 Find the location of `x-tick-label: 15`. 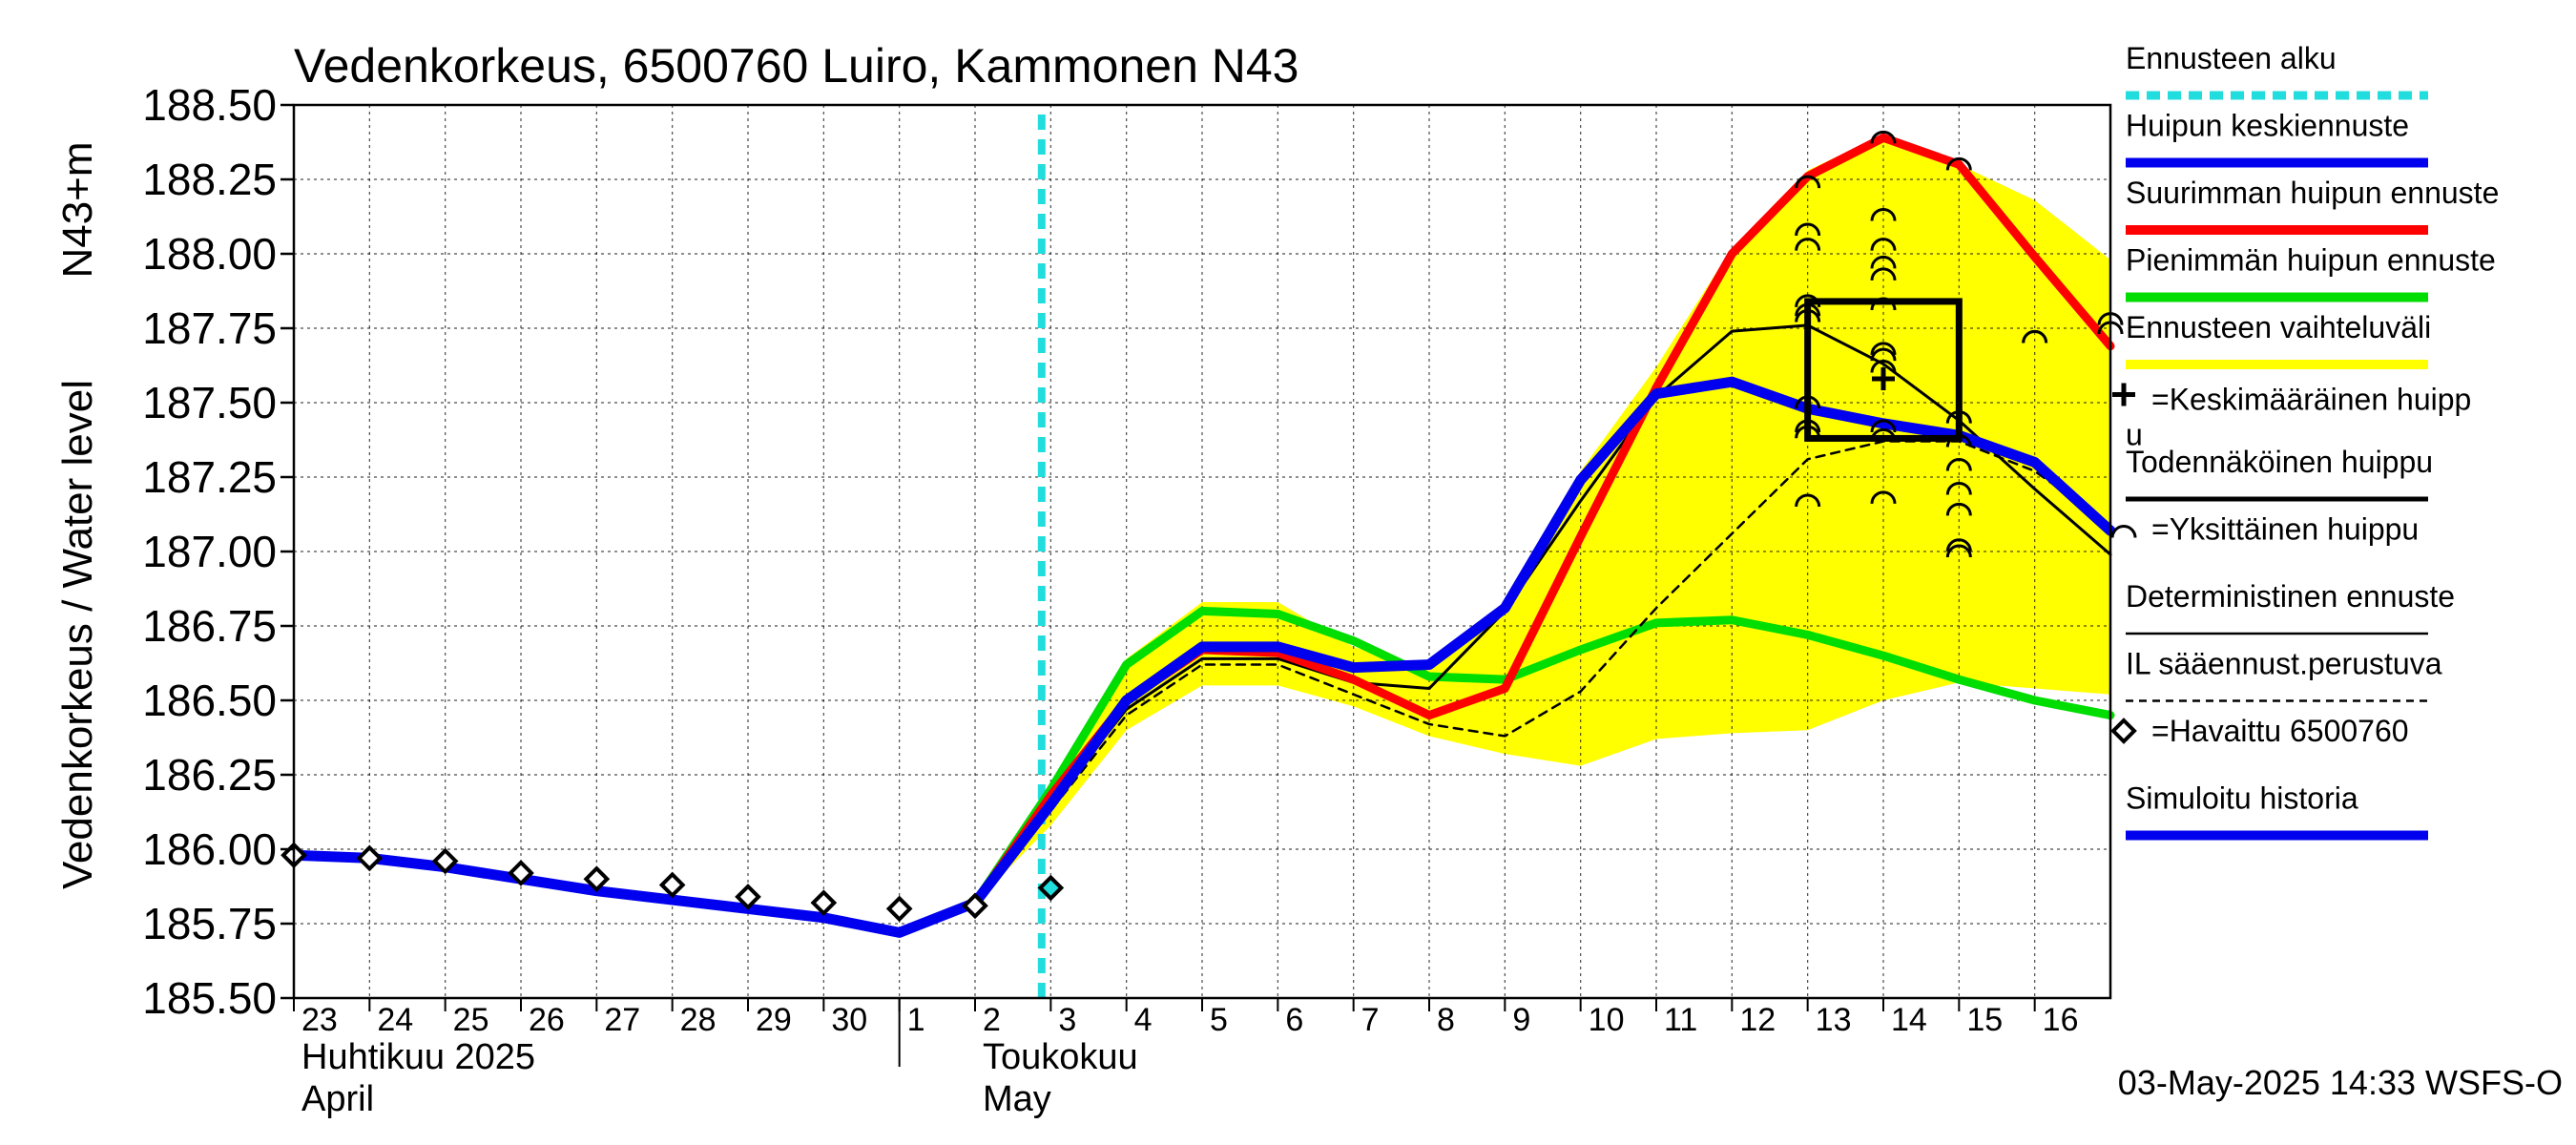

x-tick-label: 15 is located at coordinates (1984, 1020).